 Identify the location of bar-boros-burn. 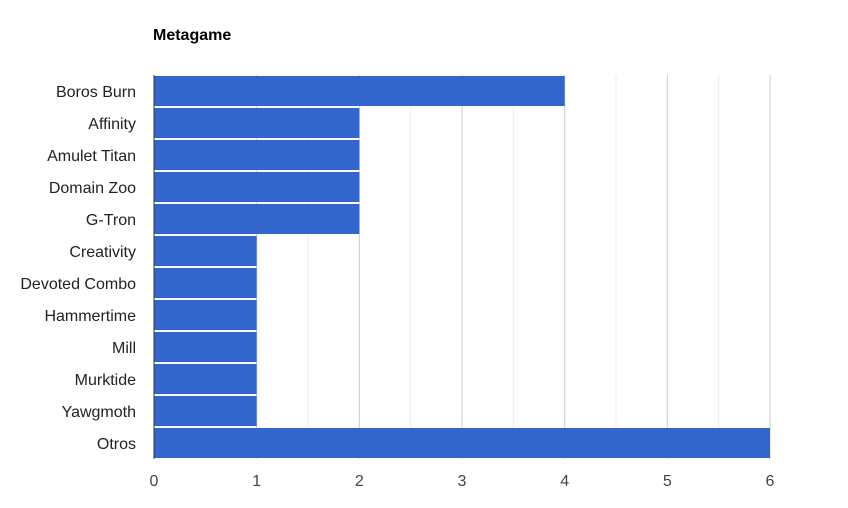
(359, 91).